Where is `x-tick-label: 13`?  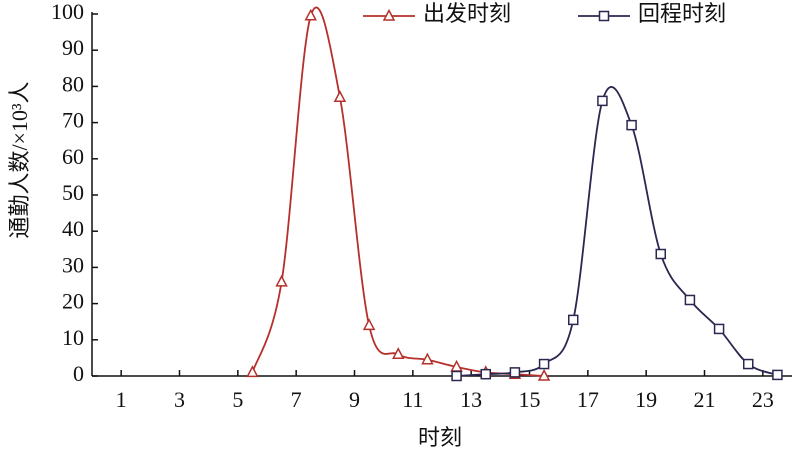
x-tick-label: 13 is located at coordinates (471, 399).